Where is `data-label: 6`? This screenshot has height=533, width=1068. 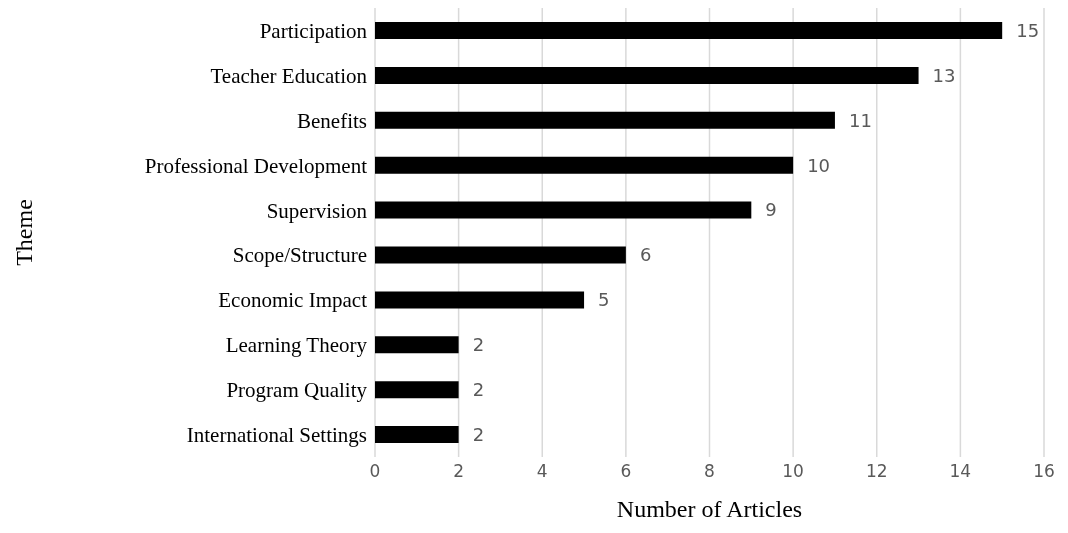 data-label: 6 is located at coordinates (645, 255).